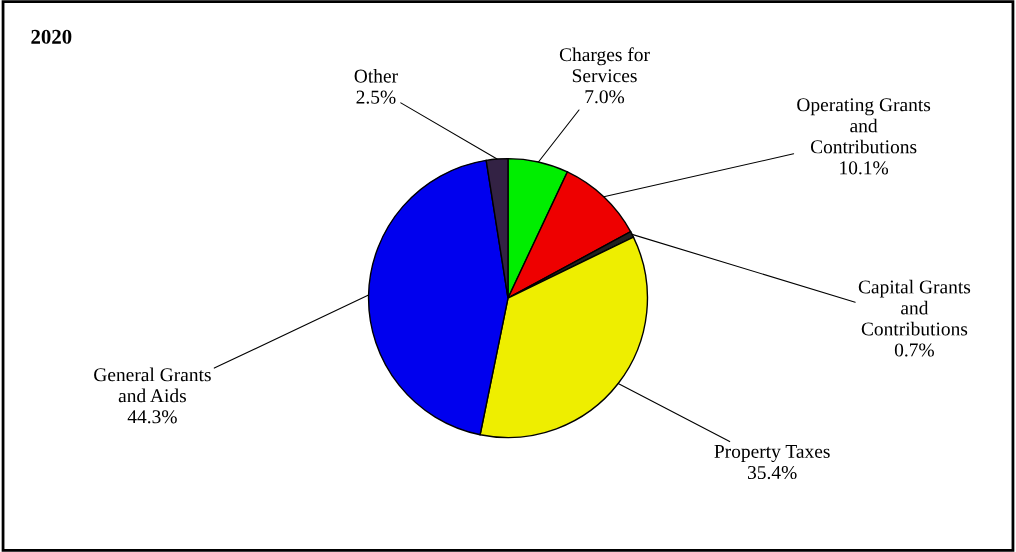  Describe the element at coordinates (772, 472) in the screenshot. I see `data-label: 35.4%` at that location.